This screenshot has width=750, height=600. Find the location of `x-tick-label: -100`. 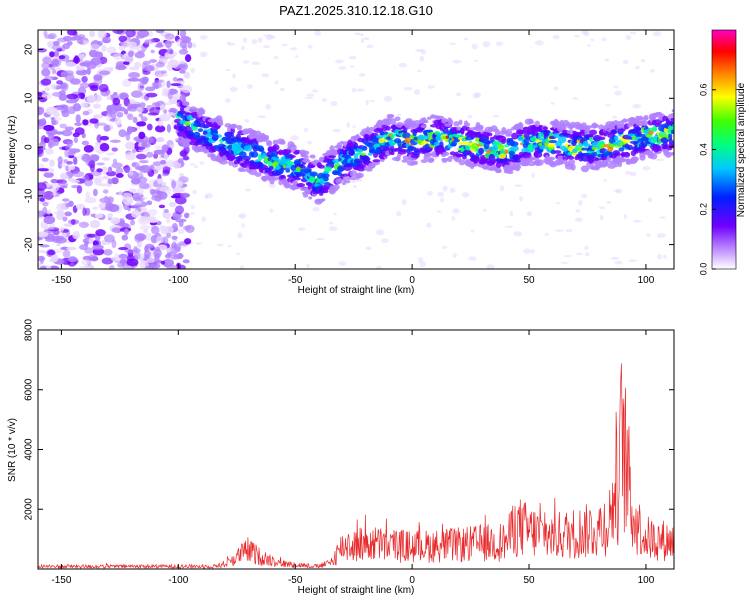

x-tick-label: -100 is located at coordinates (178, 280).